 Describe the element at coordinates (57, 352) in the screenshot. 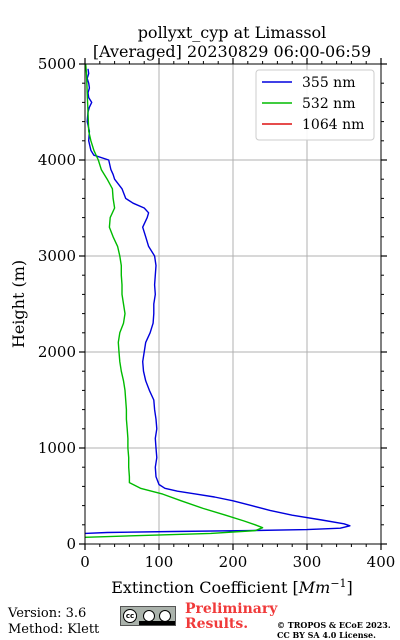

I see `y-tick-label: 2000` at that location.